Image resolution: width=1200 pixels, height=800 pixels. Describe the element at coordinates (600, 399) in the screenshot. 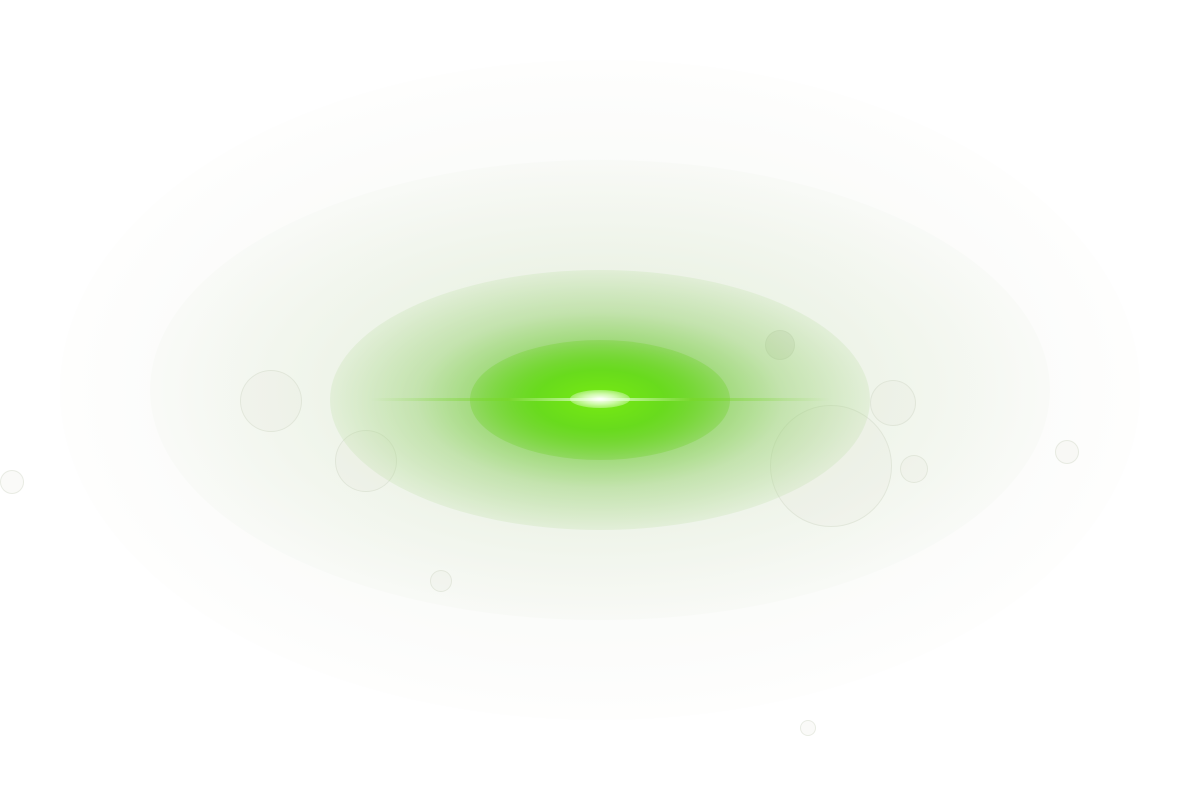

I see `horizontal-light-streak` at that location.